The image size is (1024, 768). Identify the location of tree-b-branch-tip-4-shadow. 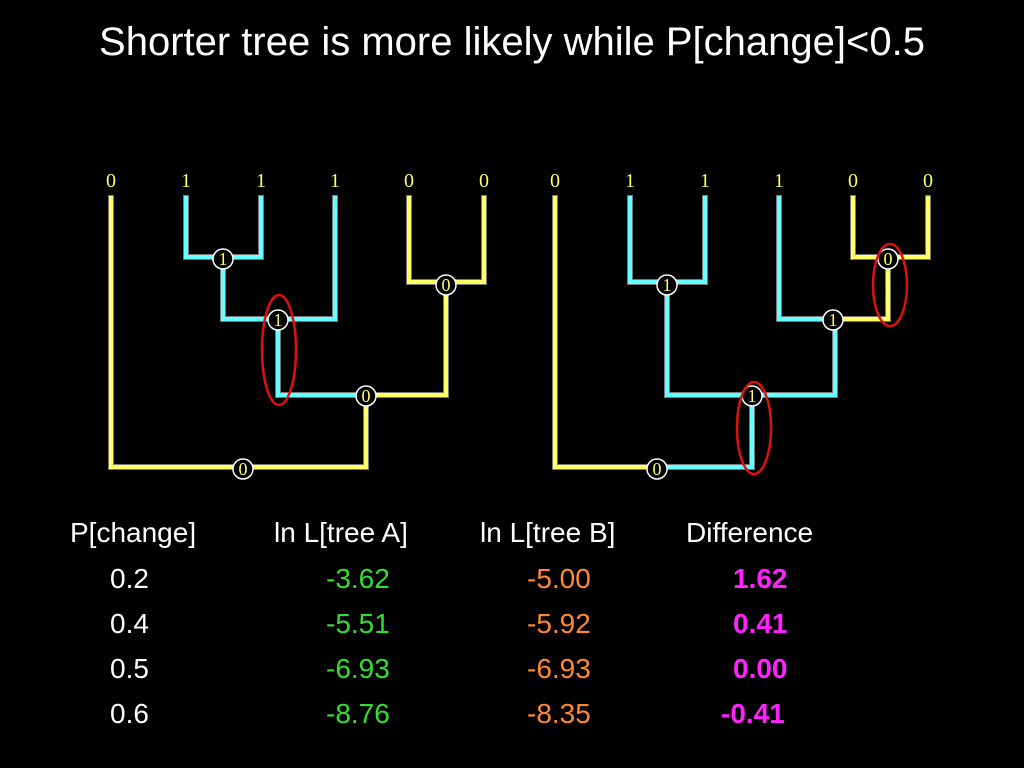
(807, 258).